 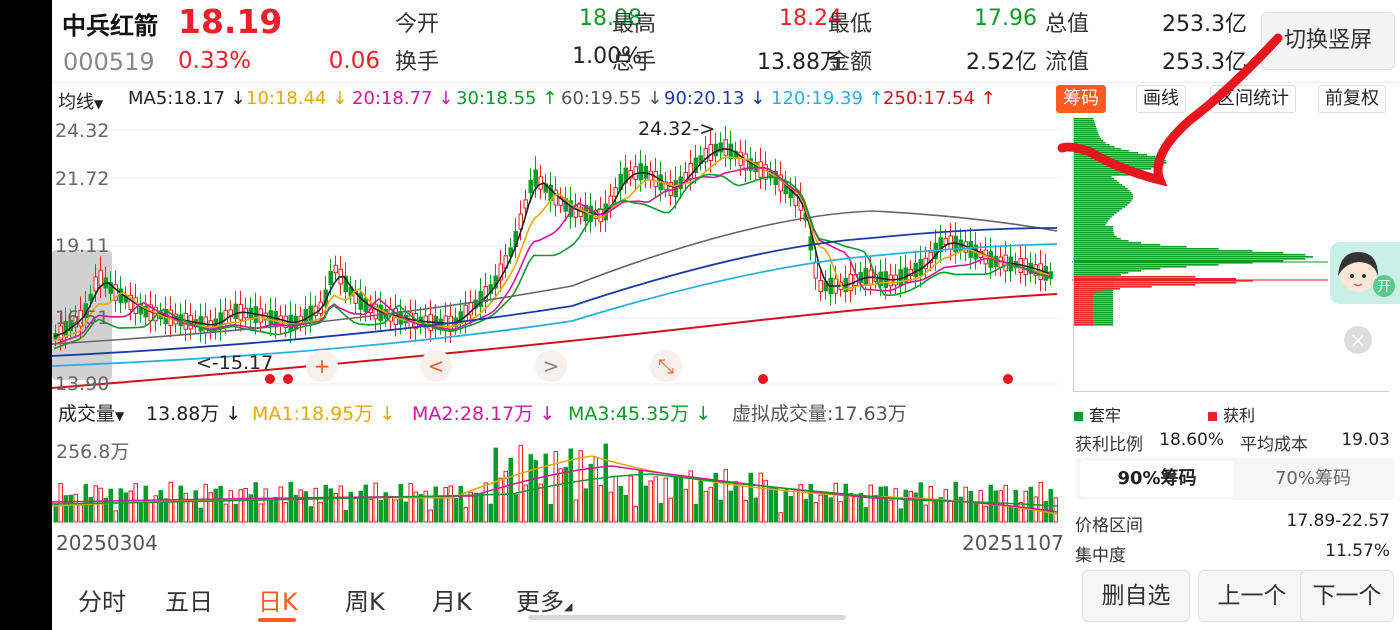 What do you see at coordinates (1253, 99) in the screenshot?
I see `interval-stats-button: 区间统计` at bounding box center [1253, 99].